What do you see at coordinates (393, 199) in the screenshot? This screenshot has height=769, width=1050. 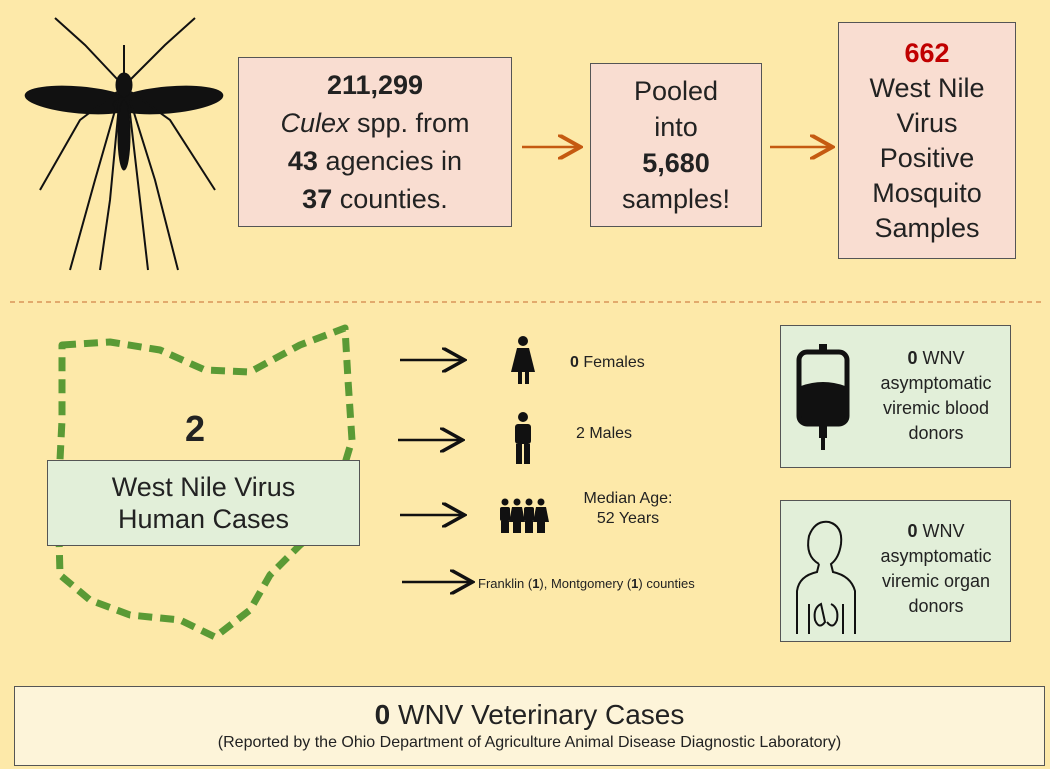 I see `text: counties.` at bounding box center [393, 199].